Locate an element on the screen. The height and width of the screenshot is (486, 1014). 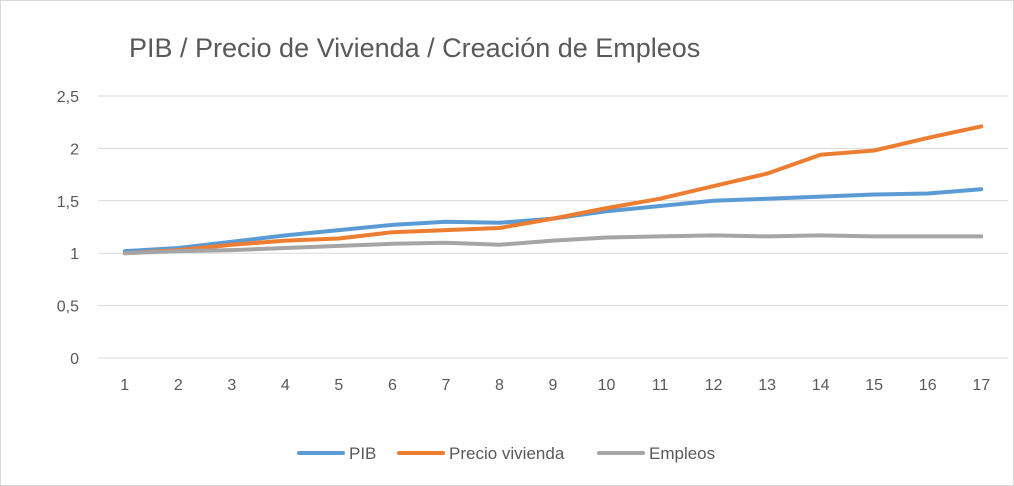
x-tick-label: 2 is located at coordinates (178, 385).